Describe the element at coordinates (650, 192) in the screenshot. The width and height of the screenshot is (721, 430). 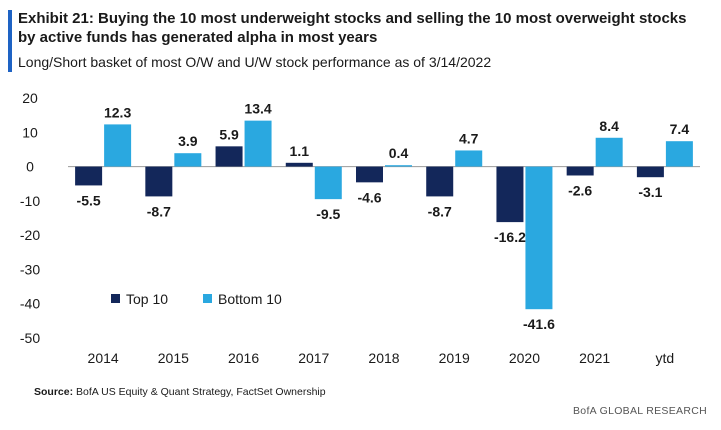
I see `data-label-top10: -3.1` at that location.